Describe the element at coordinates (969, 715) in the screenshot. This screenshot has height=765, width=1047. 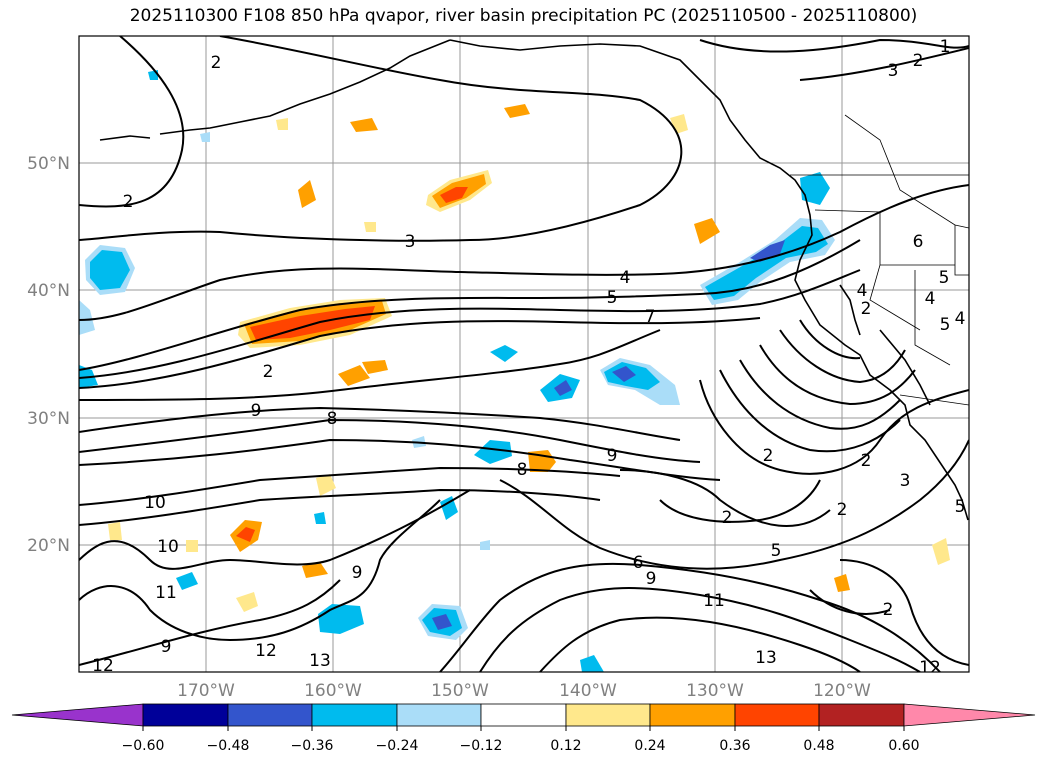
I see `colorbar-over-extend` at that location.